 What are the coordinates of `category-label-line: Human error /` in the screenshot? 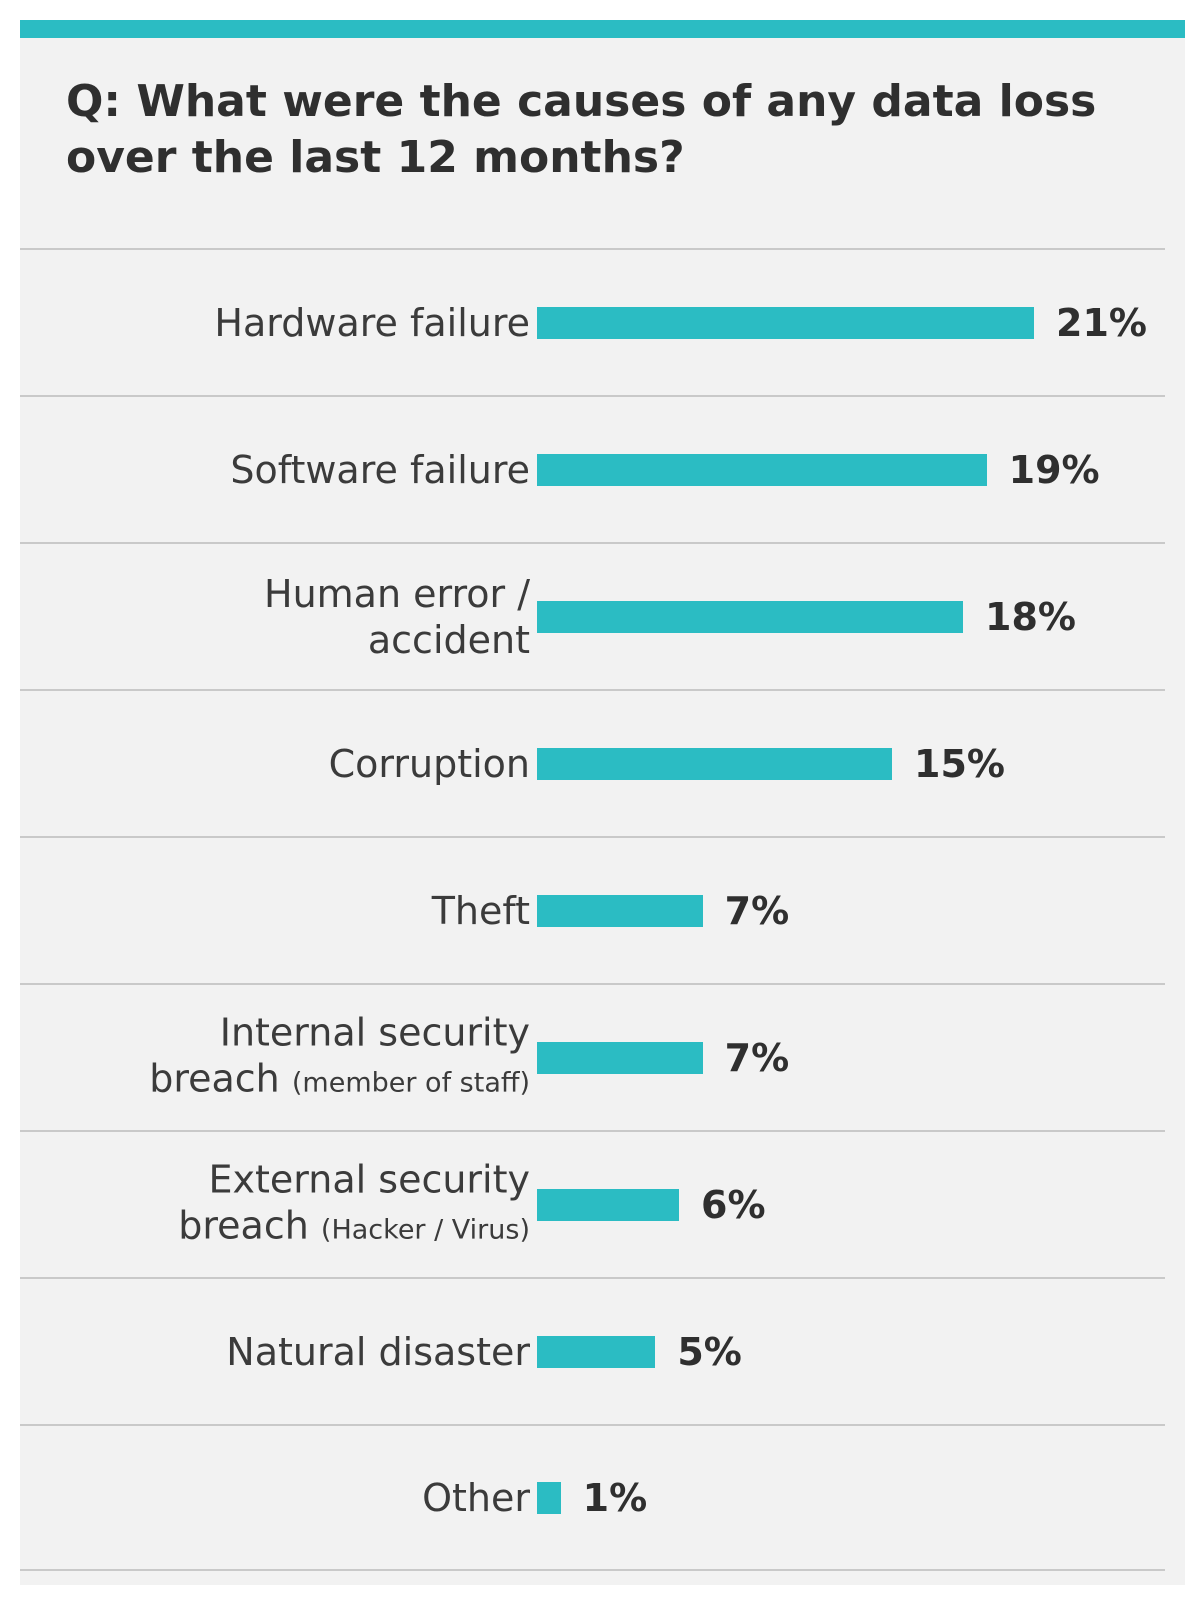 It's located at (397, 593).